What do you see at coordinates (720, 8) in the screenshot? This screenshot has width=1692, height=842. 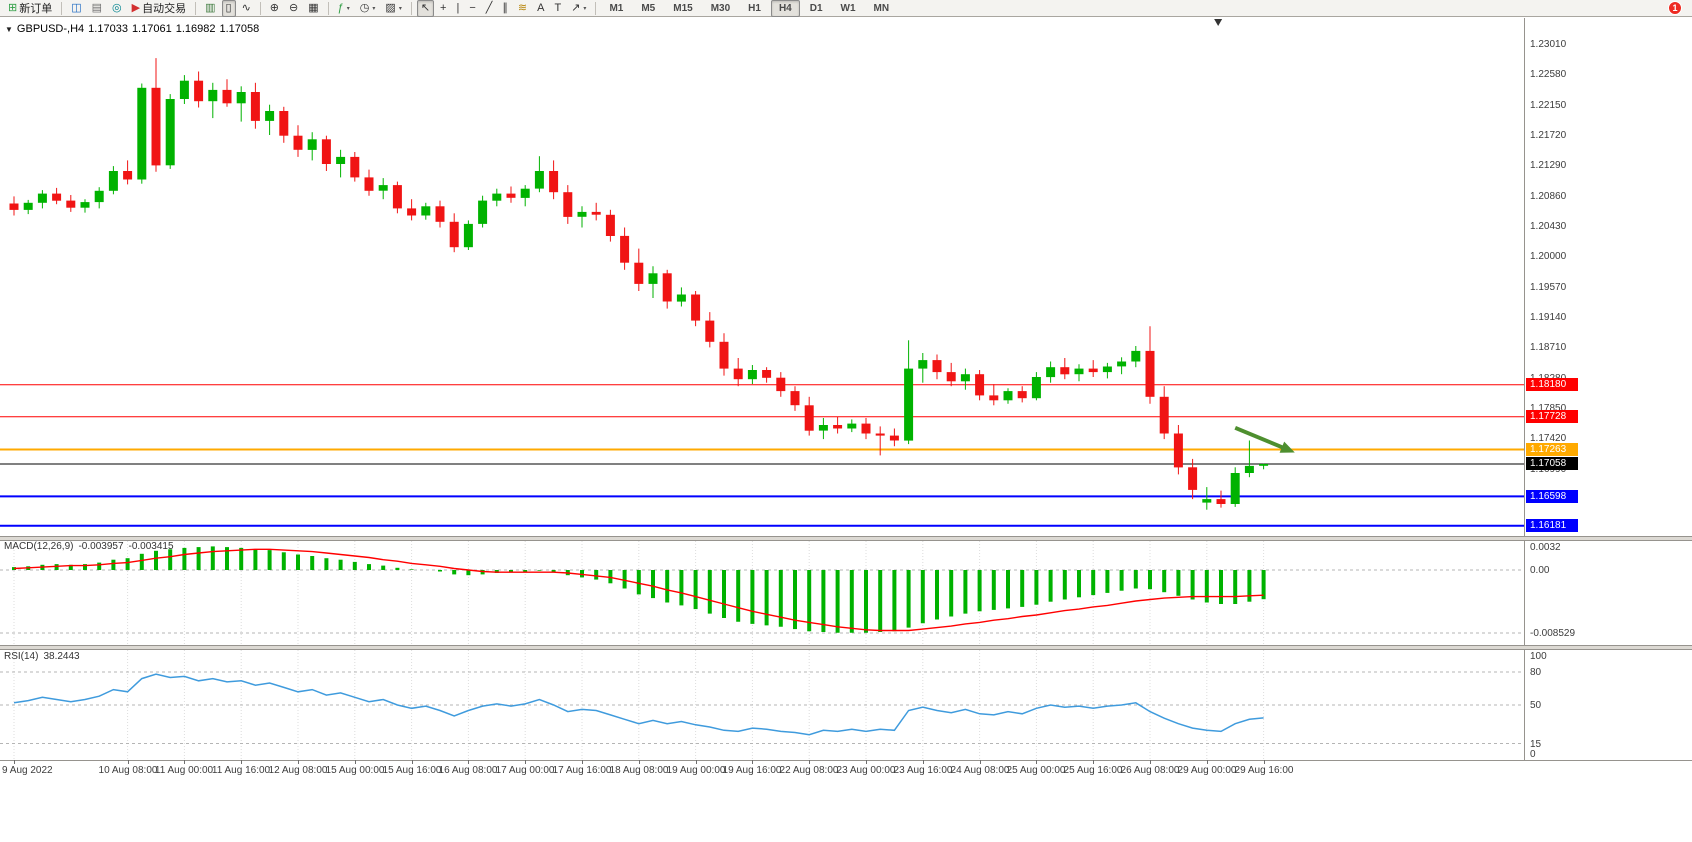 I see `timeframe-m30: M30` at bounding box center [720, 8].